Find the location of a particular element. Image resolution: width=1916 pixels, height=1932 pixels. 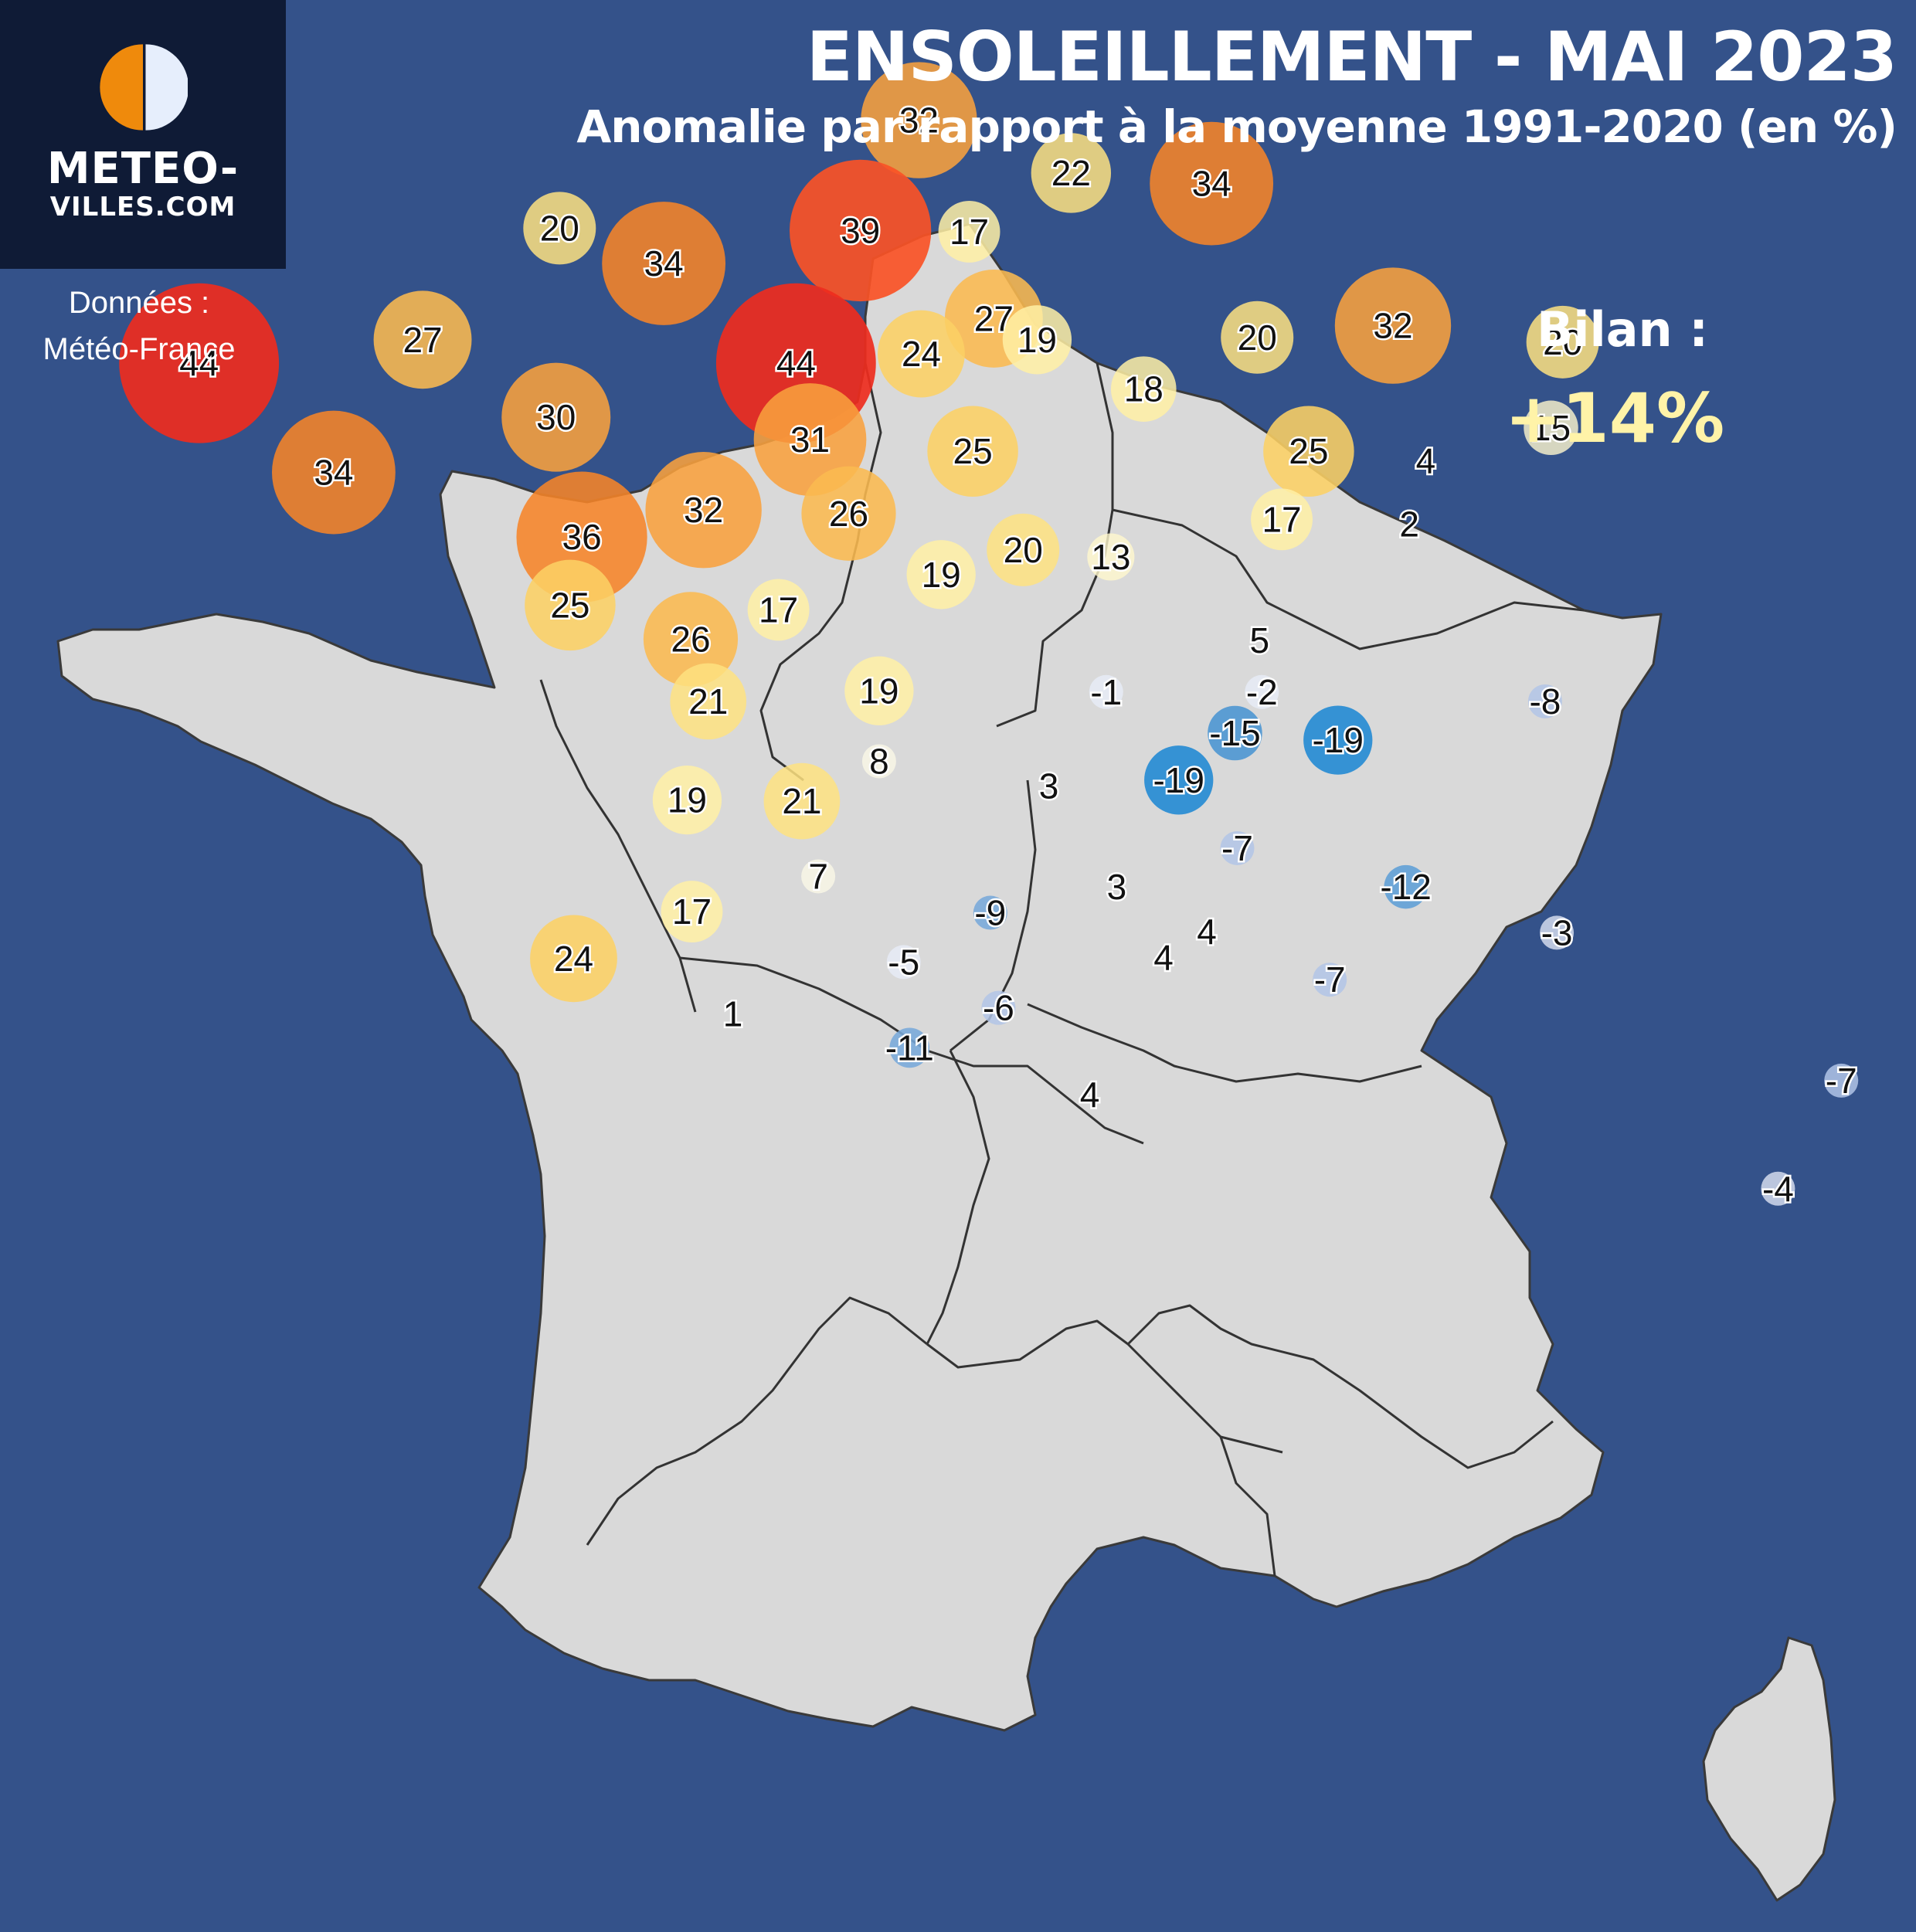

station-marker: -19 is located at coordinates (1338, 740).